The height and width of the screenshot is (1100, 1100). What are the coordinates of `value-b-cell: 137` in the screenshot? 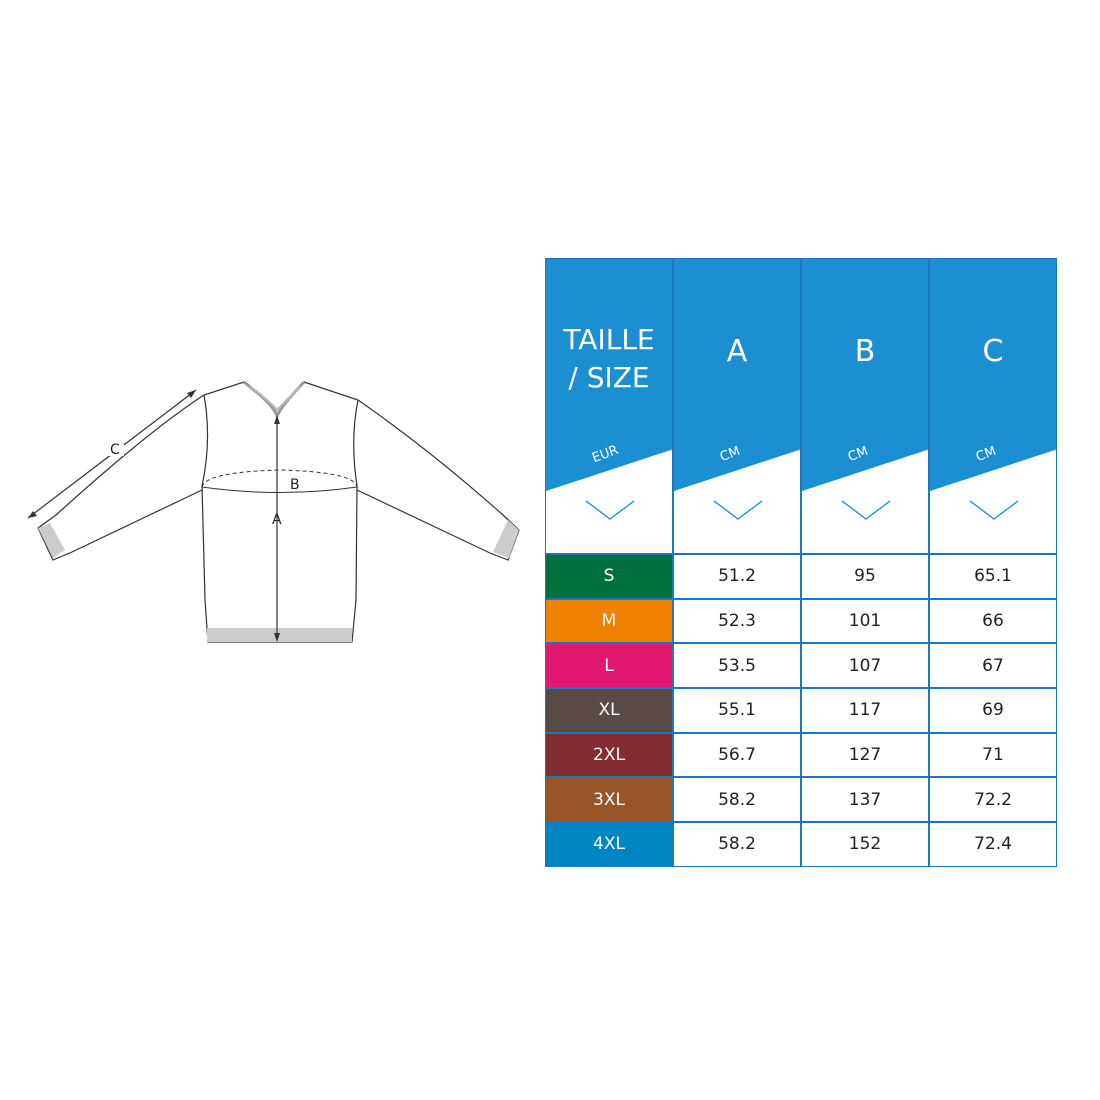 It's located at (865, 800).